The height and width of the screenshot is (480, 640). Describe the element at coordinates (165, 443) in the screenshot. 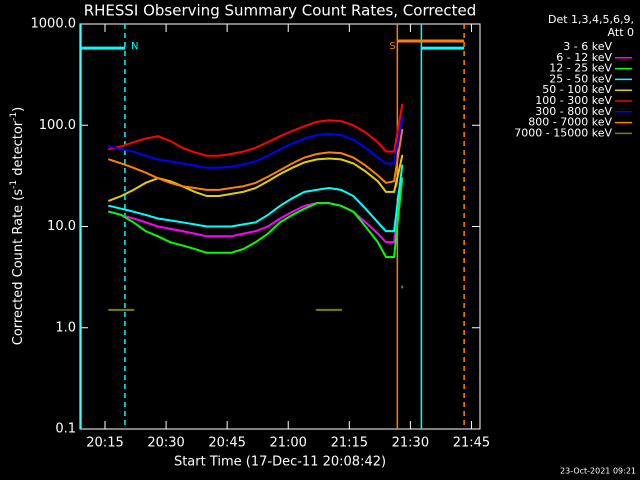

I see `x-tick-label: 20:30` at that location.